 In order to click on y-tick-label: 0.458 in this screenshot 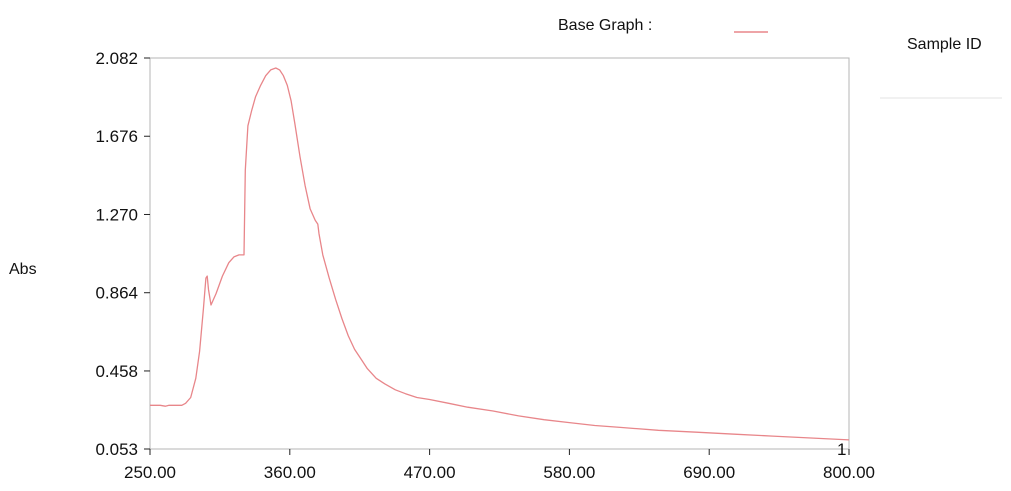, I will do `click(116, 371)`.